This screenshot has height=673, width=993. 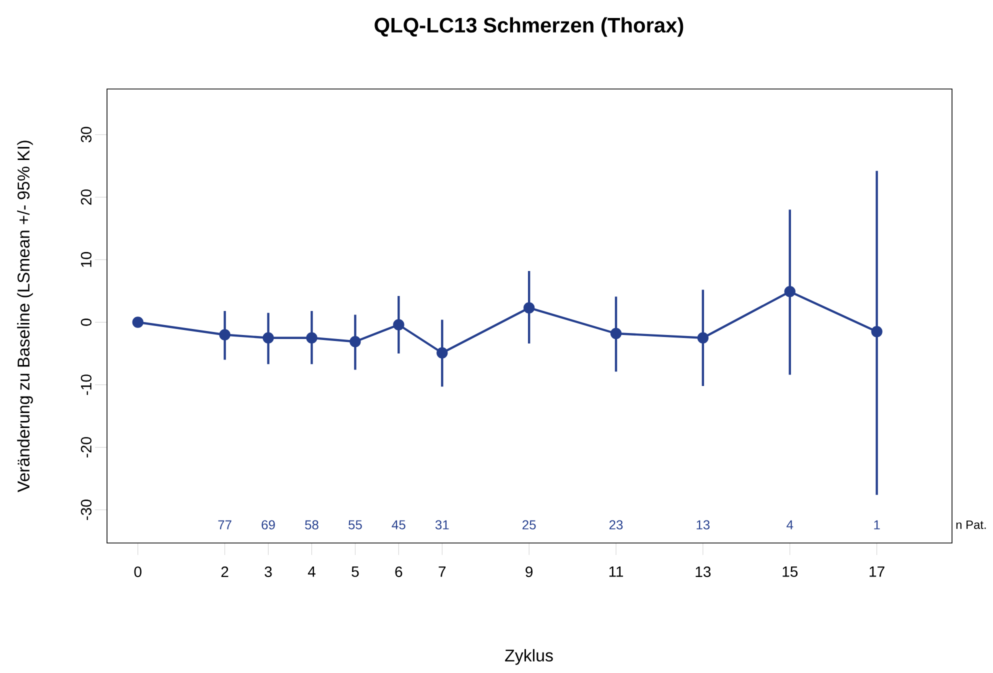 What do you see at coordinates (442, 571) in the screenshot?
I see `x-tick-label: 7` at bounding box center [442, 571].